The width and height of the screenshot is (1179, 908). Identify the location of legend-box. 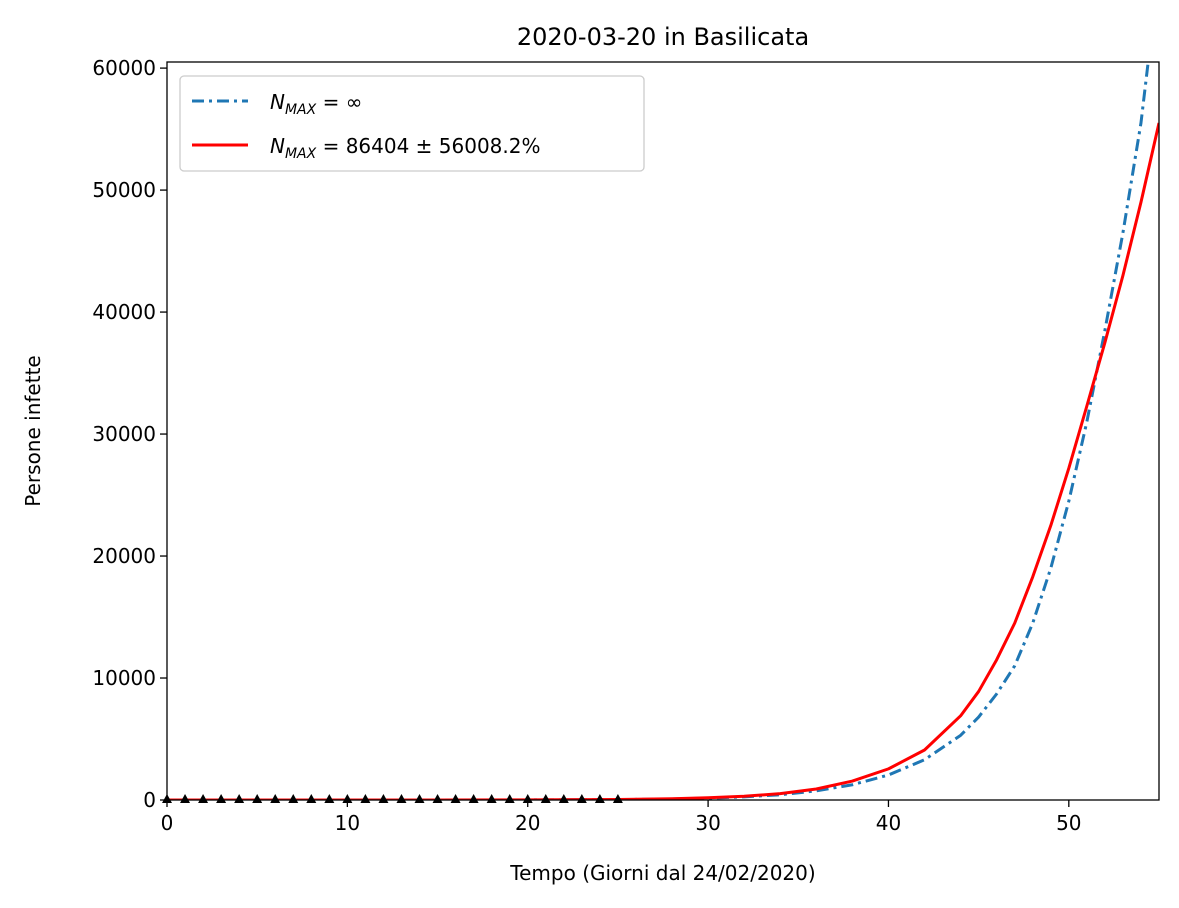
(412, 123).